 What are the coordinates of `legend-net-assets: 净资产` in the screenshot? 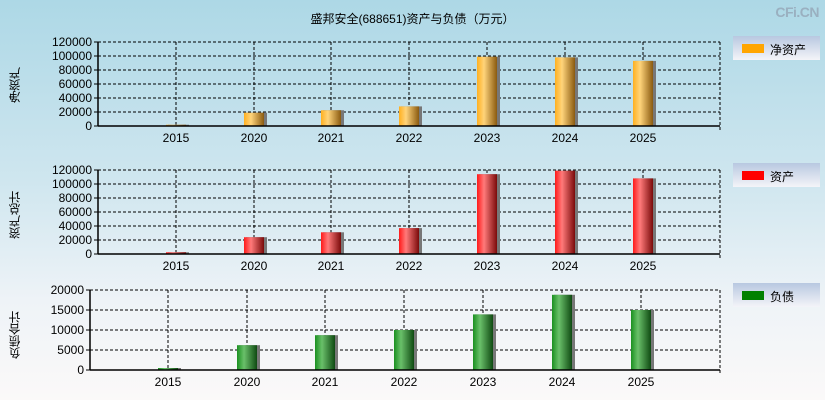 It's located at (776, 48).